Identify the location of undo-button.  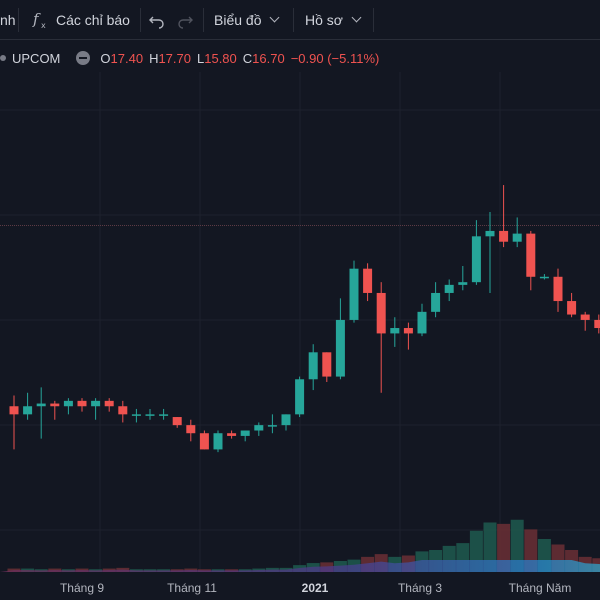
(157, 19).